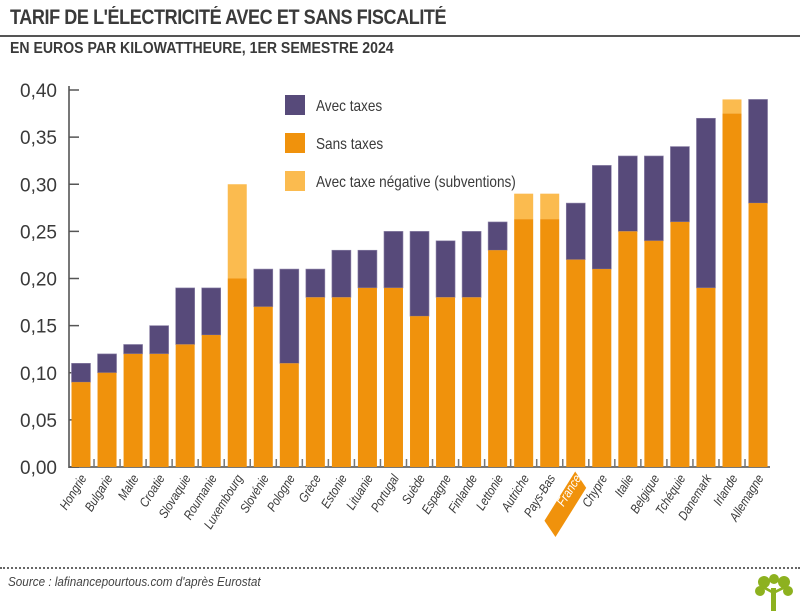 This screenshot has height=611, width=800. I want to click on title-rule, so click(400, 36).